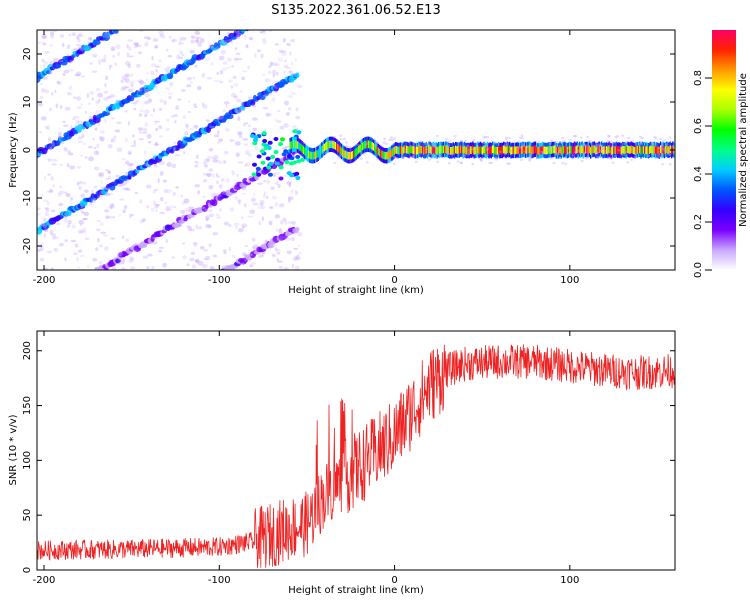  I want to click on colorbar-tick-label: 0.0, so click(698, 270).